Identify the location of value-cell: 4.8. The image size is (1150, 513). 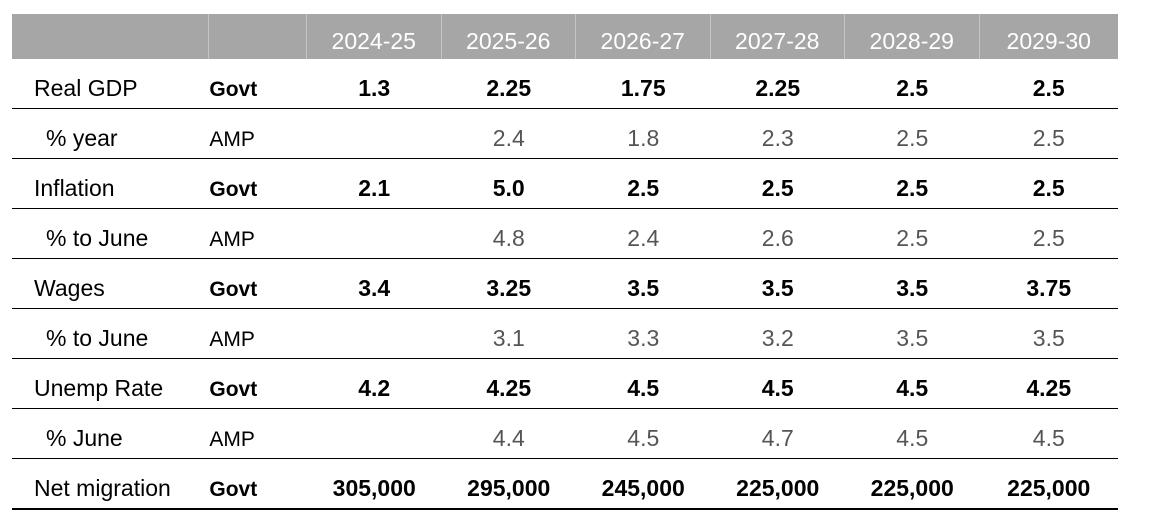
(509, 233).